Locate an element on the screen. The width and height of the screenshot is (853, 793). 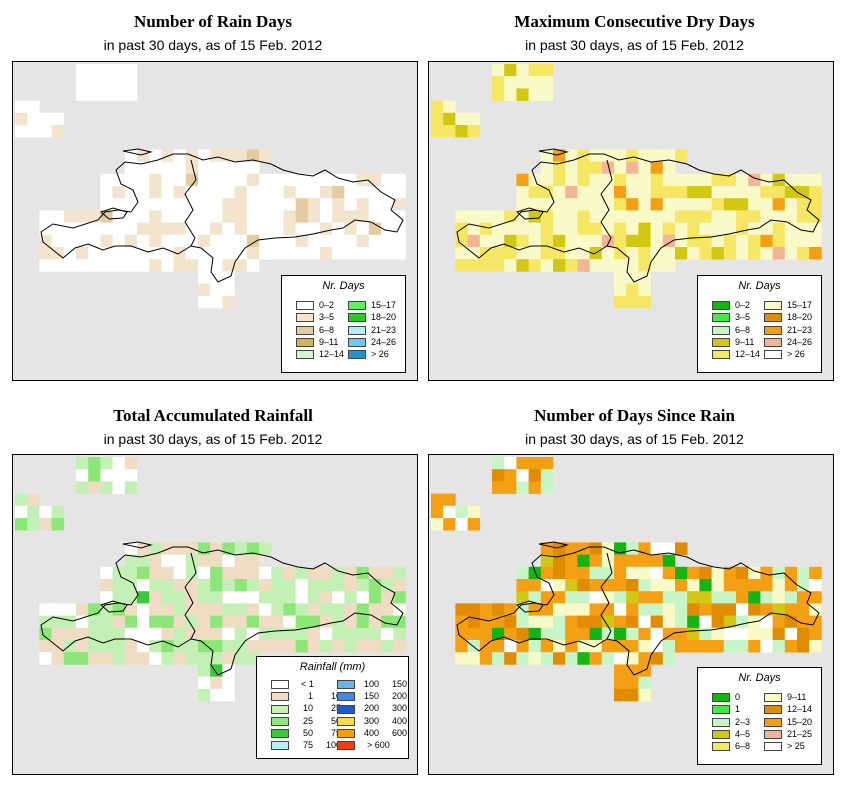
legend-label: > 26 is located at coordinates (796, 353).